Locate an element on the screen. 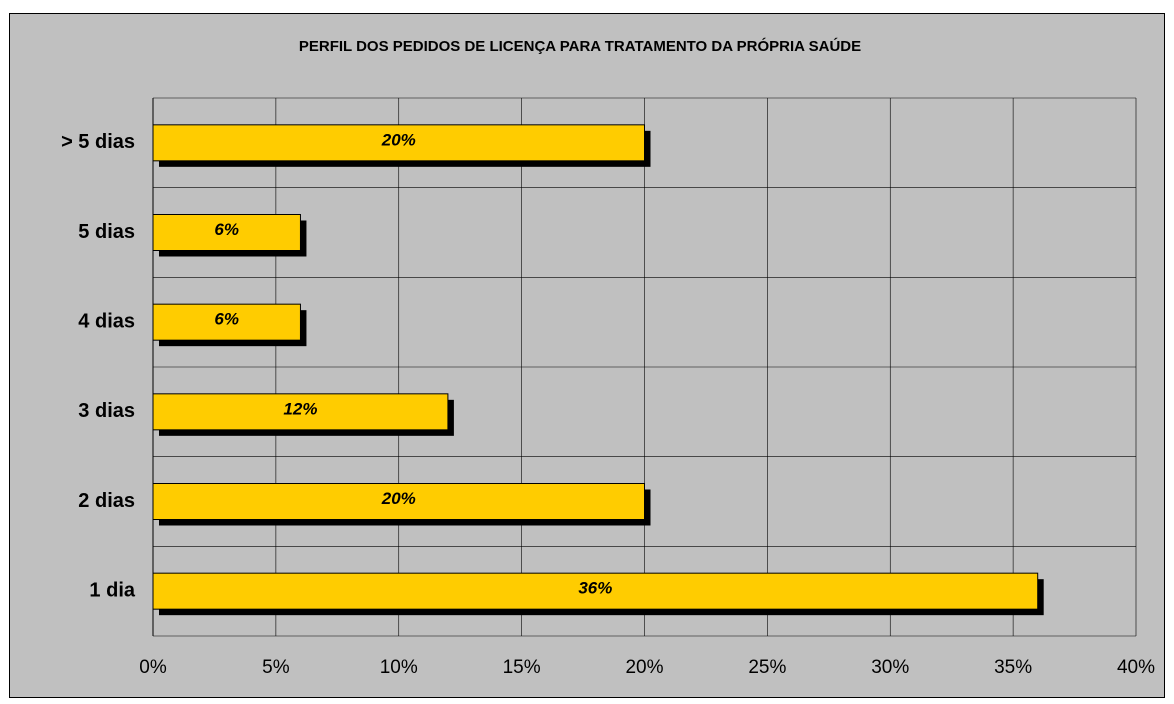 This screenshot has width=1174, height=704. y-tick-label: 4 dias is located at coordinates (106, 321).